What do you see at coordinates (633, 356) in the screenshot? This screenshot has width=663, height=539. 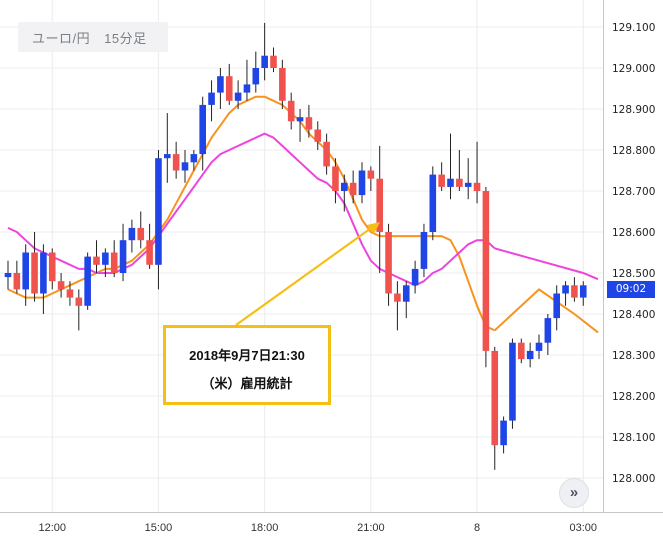 I see `y-tick-label: 128.300` at bounding box center [633, 356].